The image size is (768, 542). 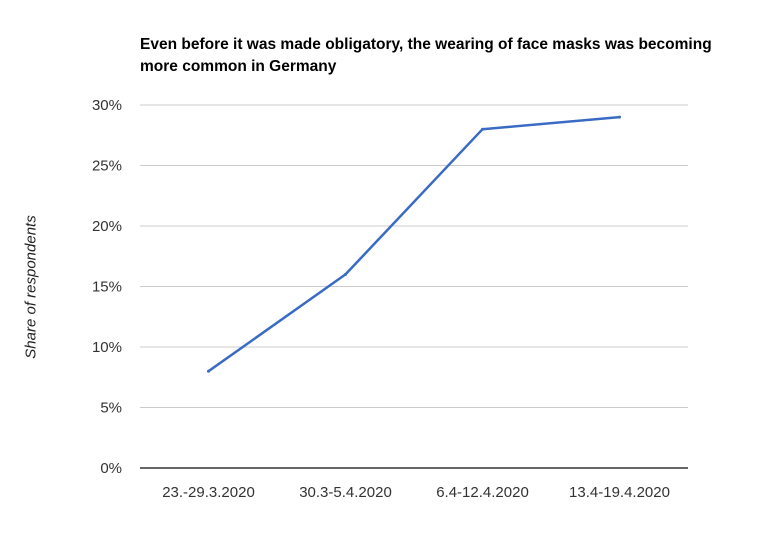 What do you see at coordinates (482, 492) in the screenshot?
I see `x-tick-label: 6.4-12.4.2020` at bounding box center [482, 492].